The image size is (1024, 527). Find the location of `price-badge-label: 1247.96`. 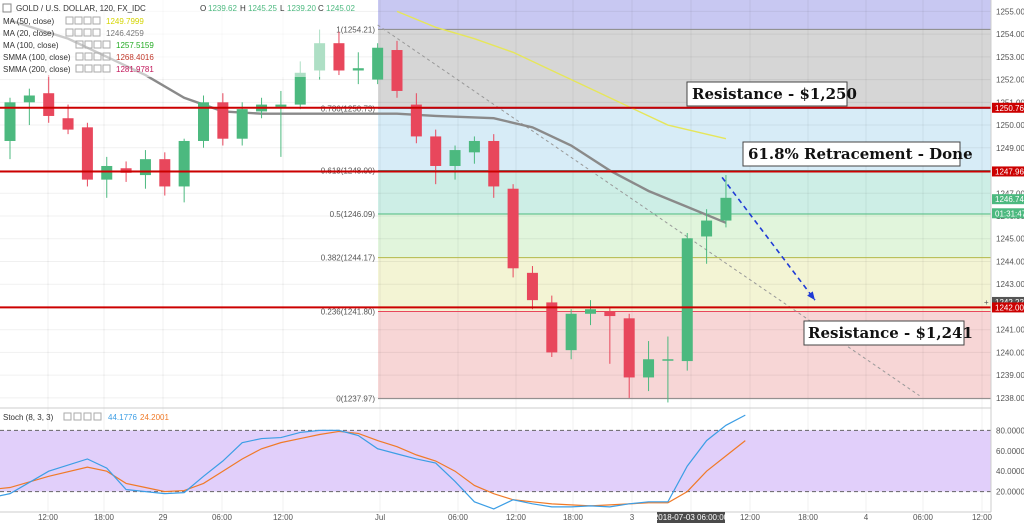

price-badge-label: 1247.96 is located at coordinates (1009, 171).